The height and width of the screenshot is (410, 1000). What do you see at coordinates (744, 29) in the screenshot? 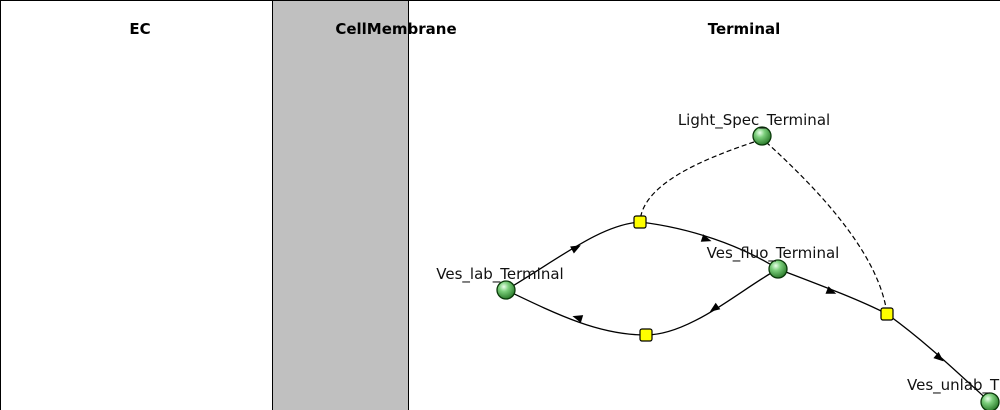
I see `compartment-label-terminal: Terminal` at bounding box center [744, 29].